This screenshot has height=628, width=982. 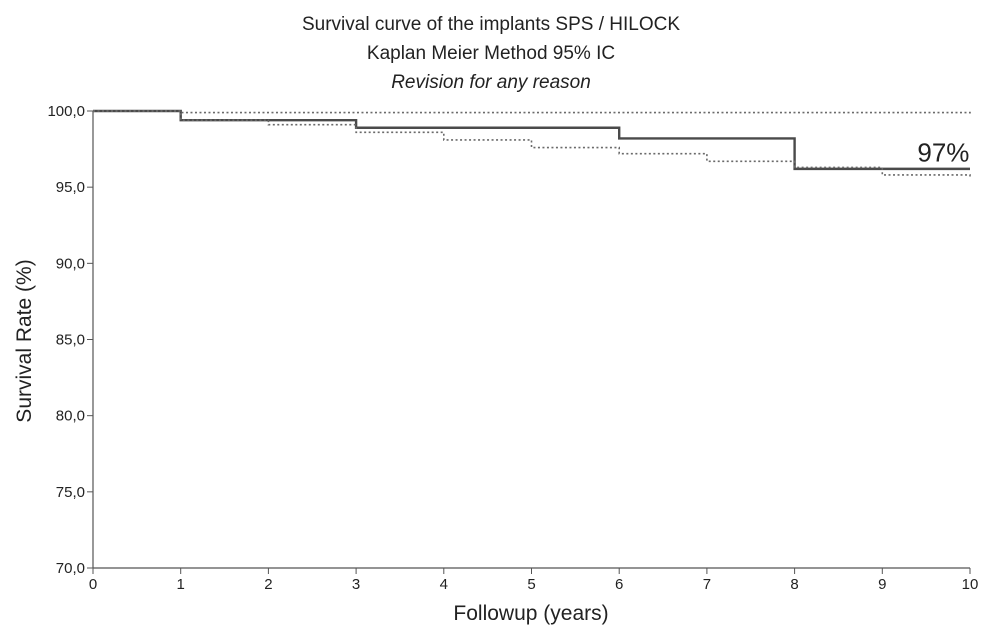 I want to click on y-tick-label: 70,0, so click(x=70, y=568).